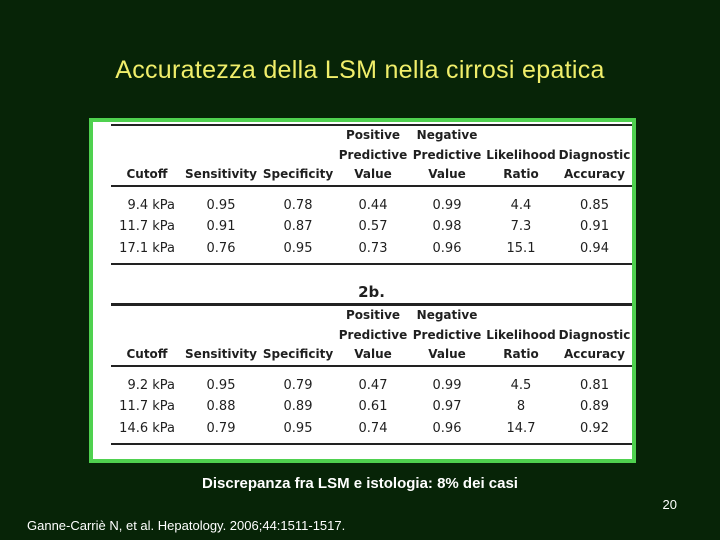 Image resolution: width=720 pixels, height=540 pixels. Describe the element at coordinates (594, 431) in the screenshot. I see `table-cell: 0.92` at that location.